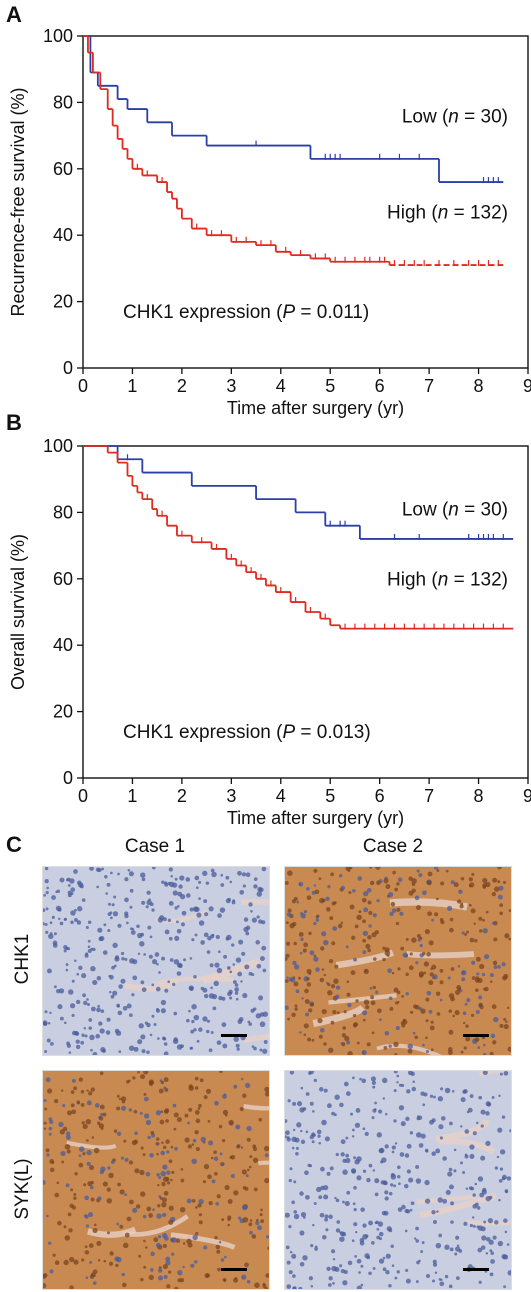  I want to click on histology-chk1-case2, so click(398, 961).